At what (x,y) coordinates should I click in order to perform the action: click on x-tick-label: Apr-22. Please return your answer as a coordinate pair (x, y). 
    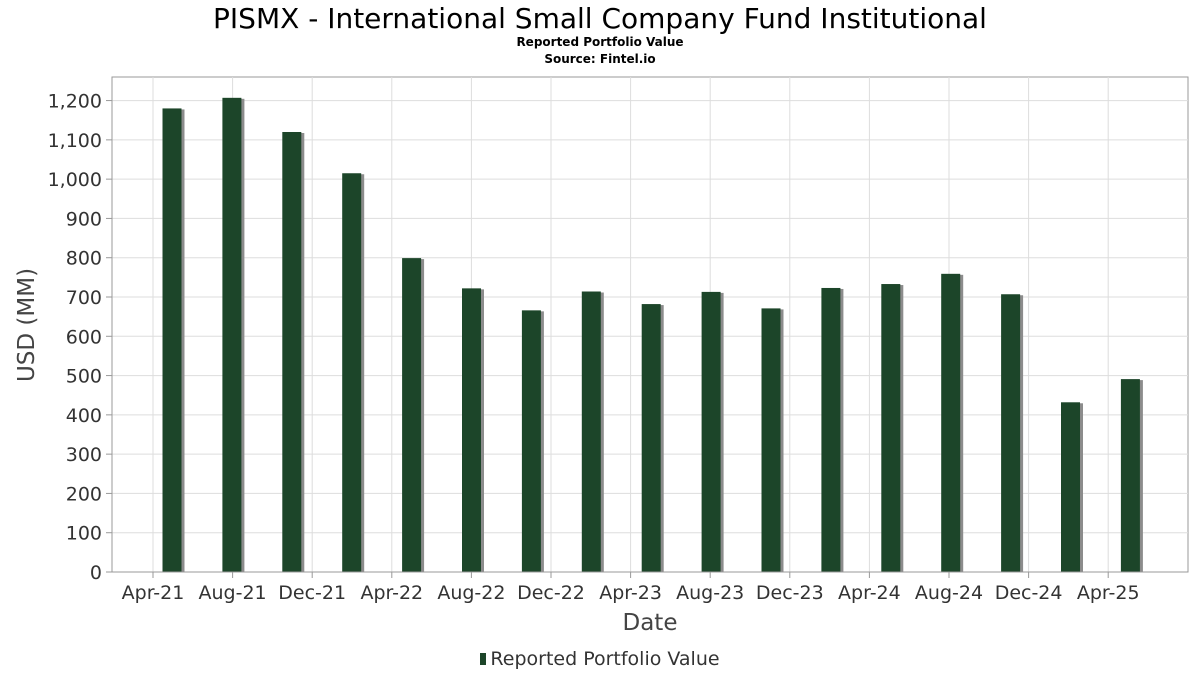
    Looking at the image, I should click on (391, 593).